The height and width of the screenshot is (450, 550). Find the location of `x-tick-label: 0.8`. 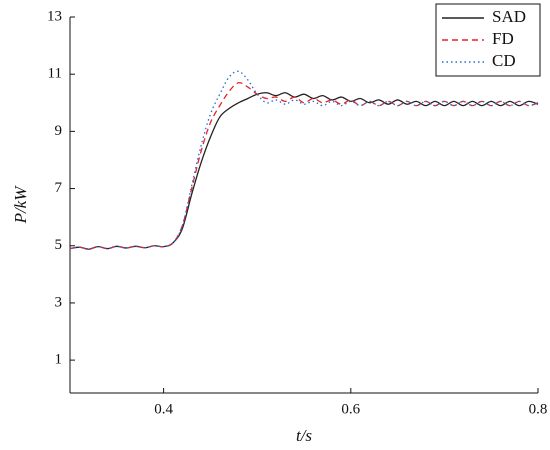

x-tick-label: 0.8 is located at coordinates (538, 409).